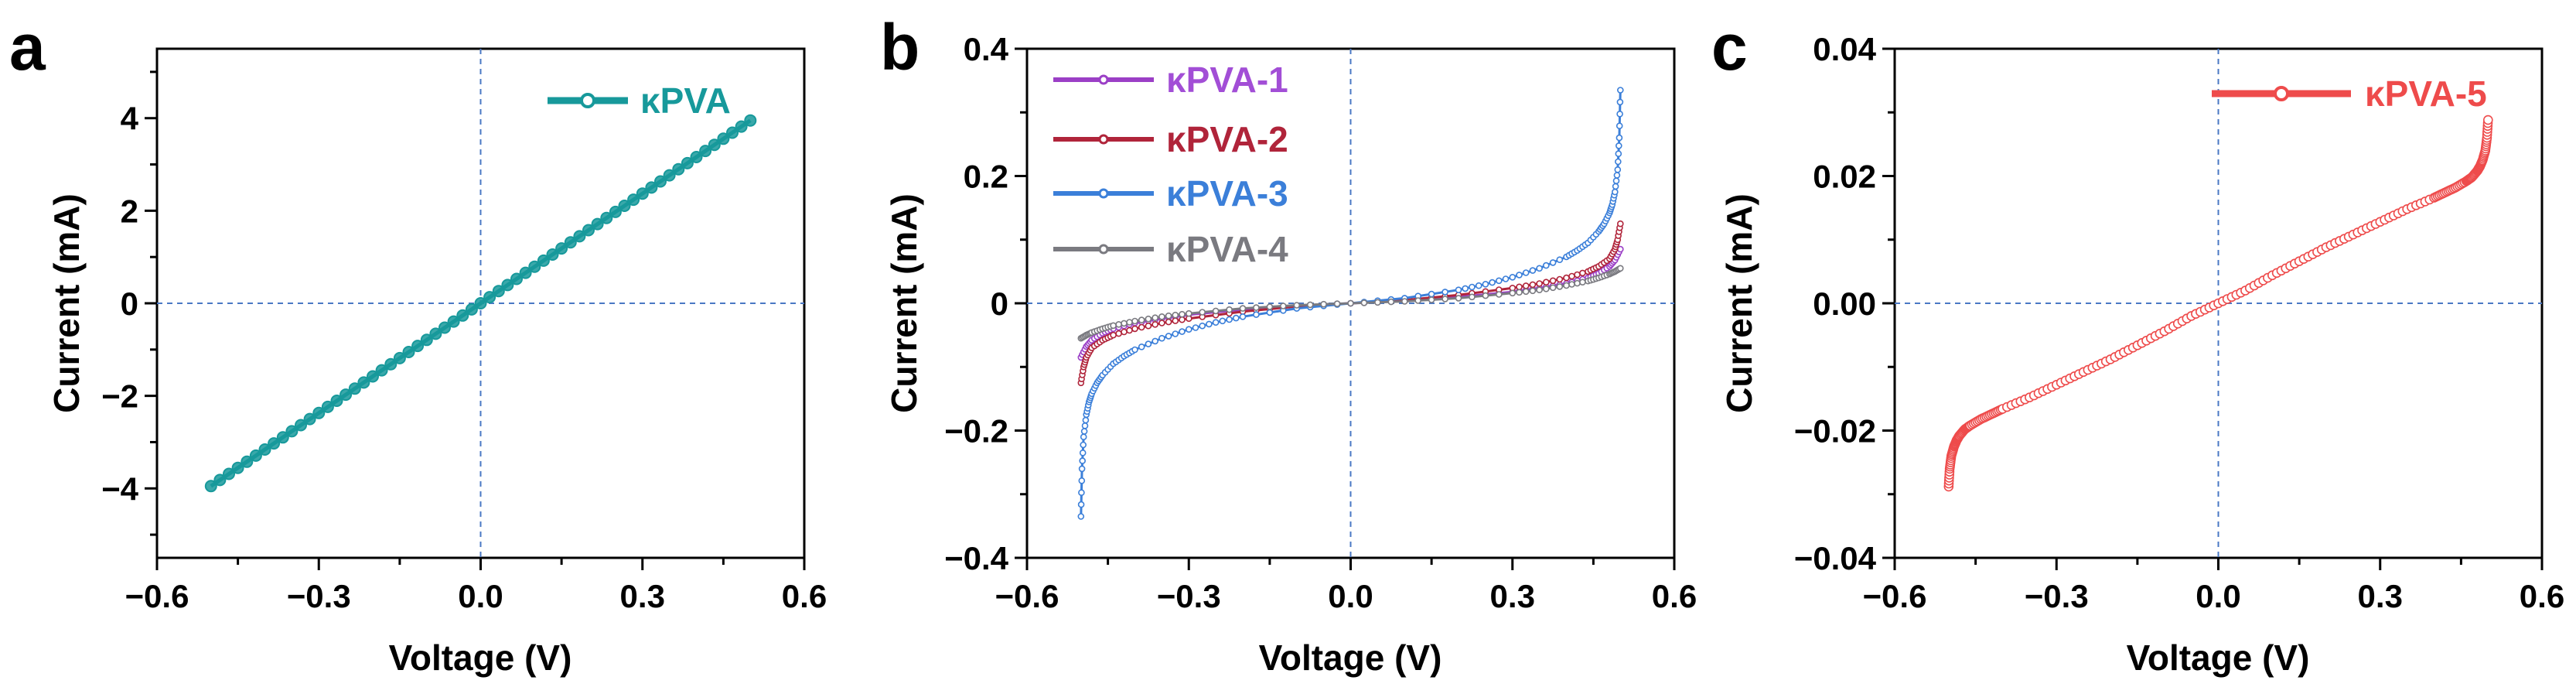 Image resolution: width=2576 pixels, height=694 pixels. I want to click on panel-b-x-tick-label: 0.6, so click(1675, 596).